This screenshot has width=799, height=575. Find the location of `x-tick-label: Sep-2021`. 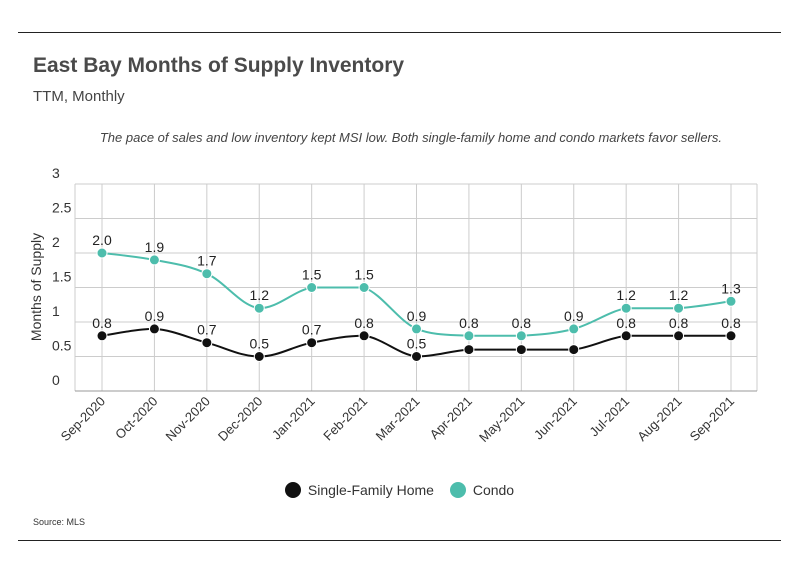

x-tick-label: Sep-2021 is located at coordinates (712, 419).